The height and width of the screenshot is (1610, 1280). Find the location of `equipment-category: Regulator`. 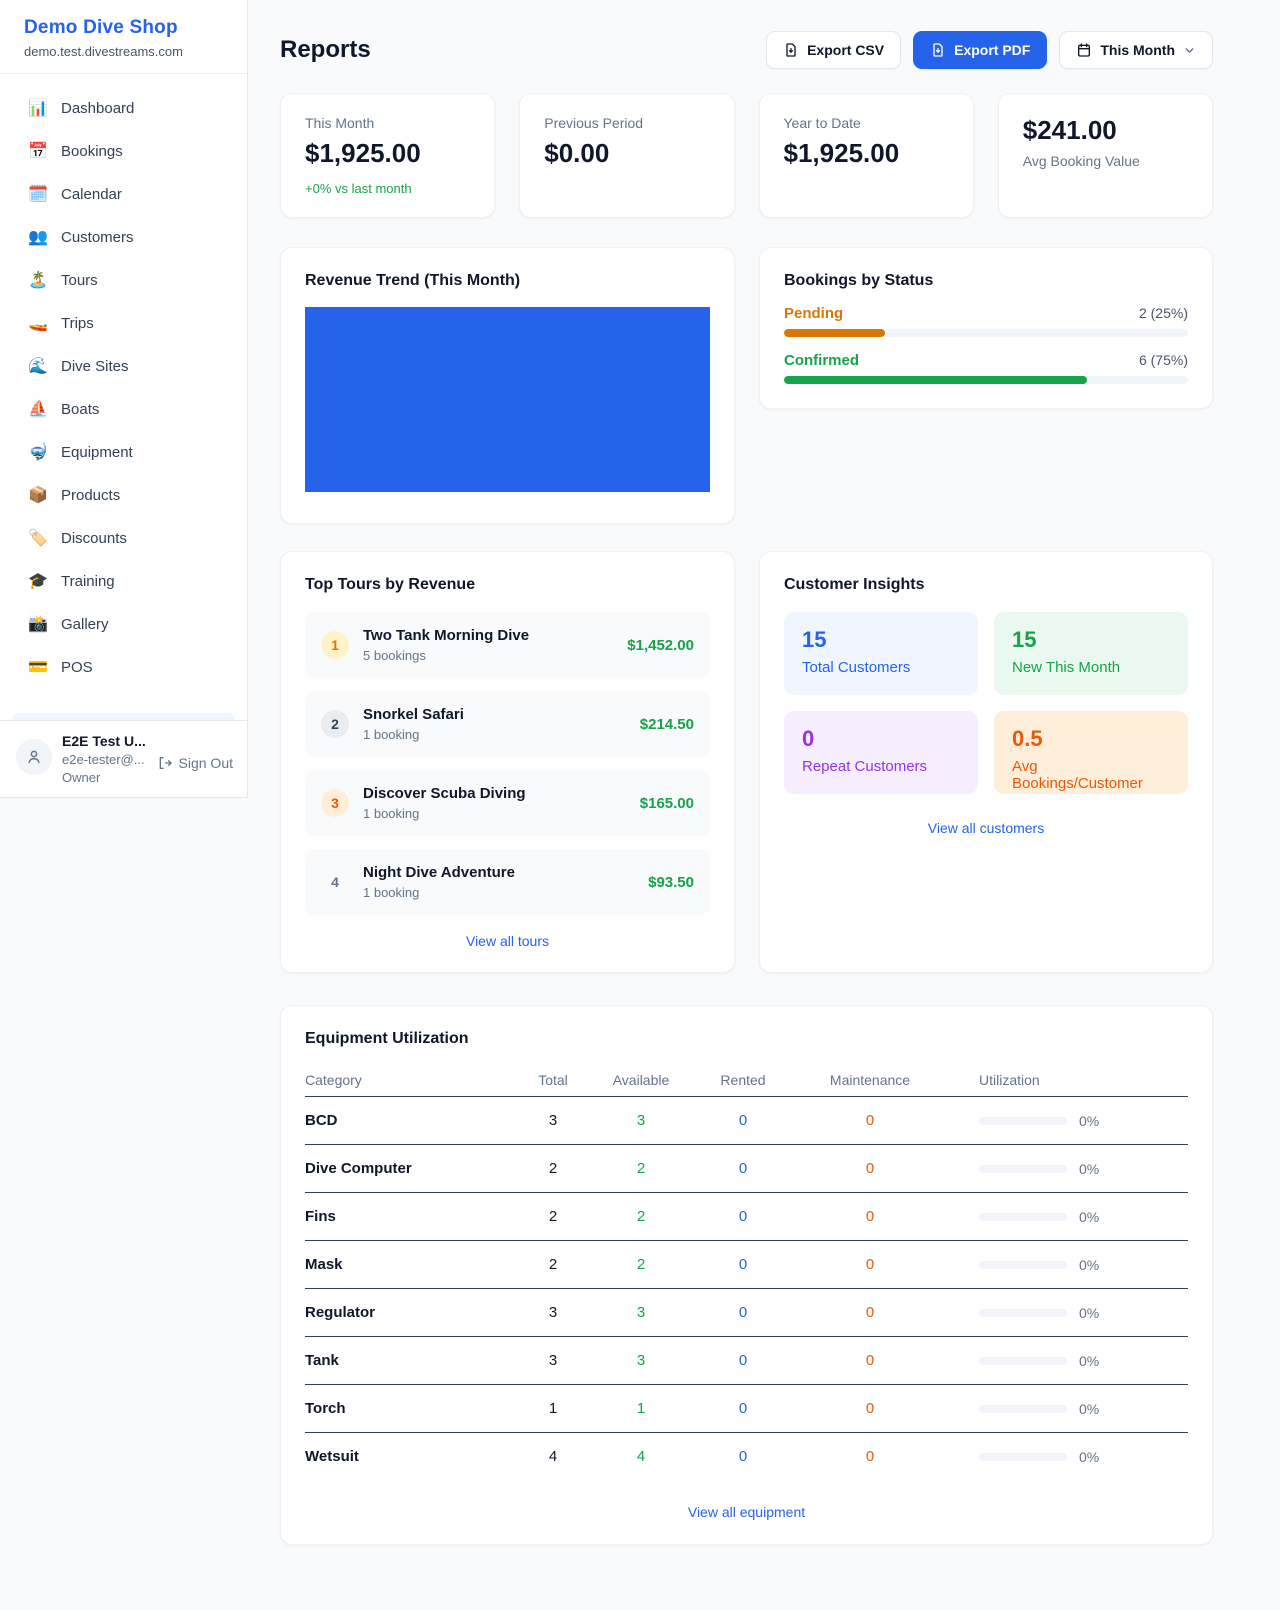

equipment-category: Regulator is located at coordinates (340, 1312).